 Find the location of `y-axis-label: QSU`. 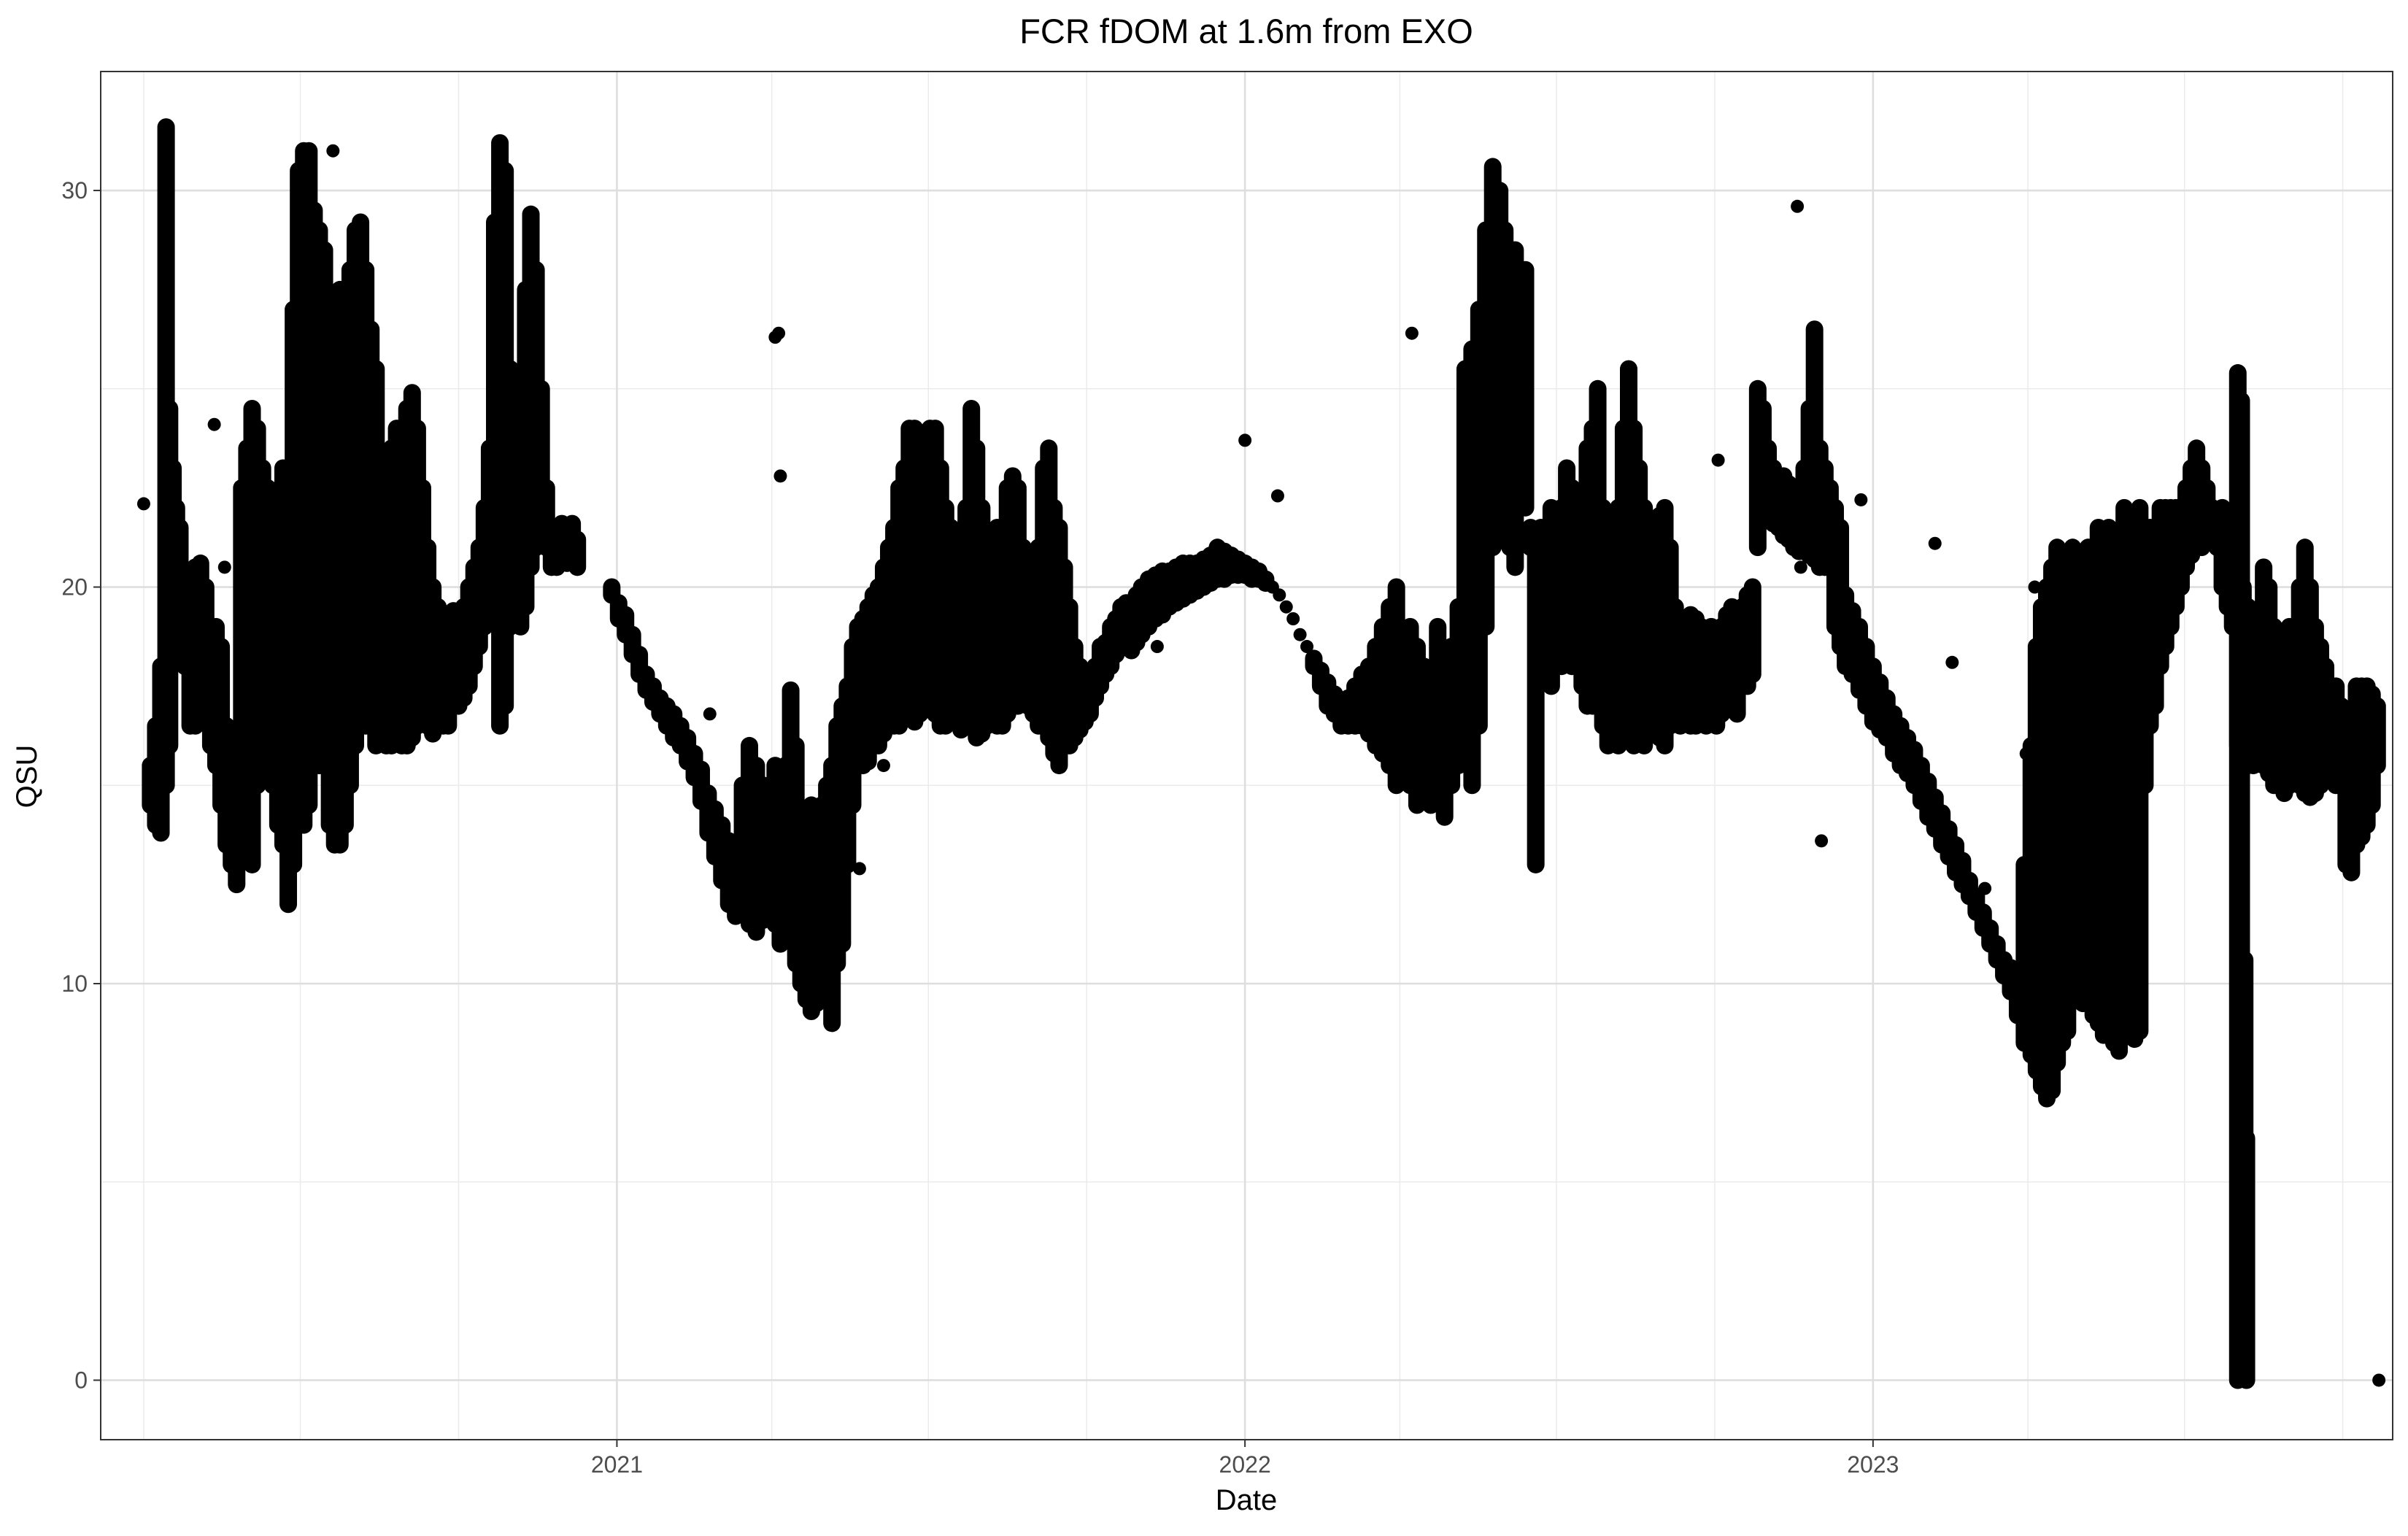

y-axis-label: QSU is located at coordinates (27, 776).